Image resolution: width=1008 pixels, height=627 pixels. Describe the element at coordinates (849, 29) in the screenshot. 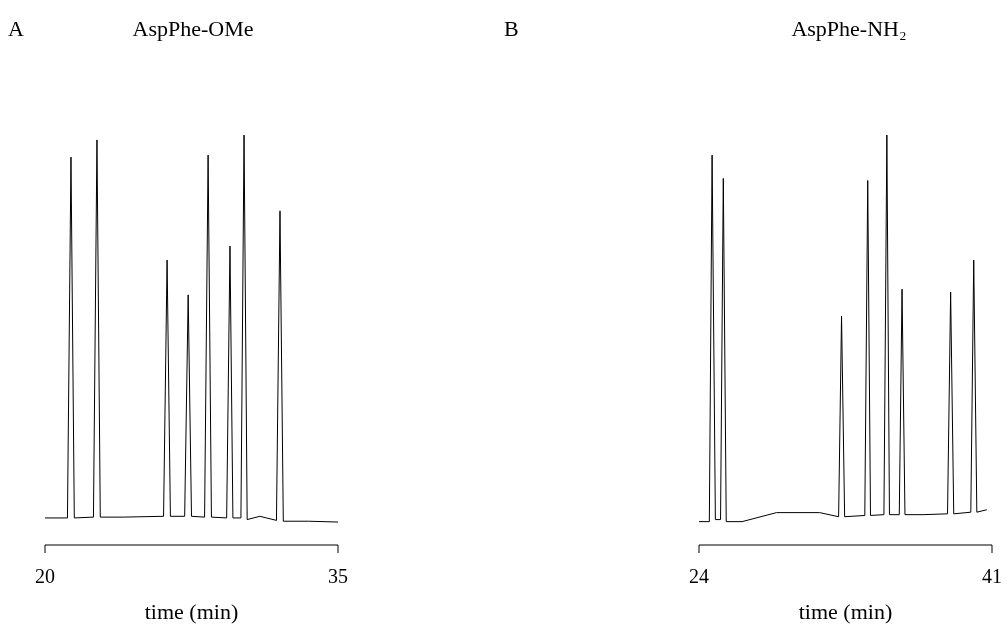

I see `chart-title: AspPhe-NH₂` at that location.